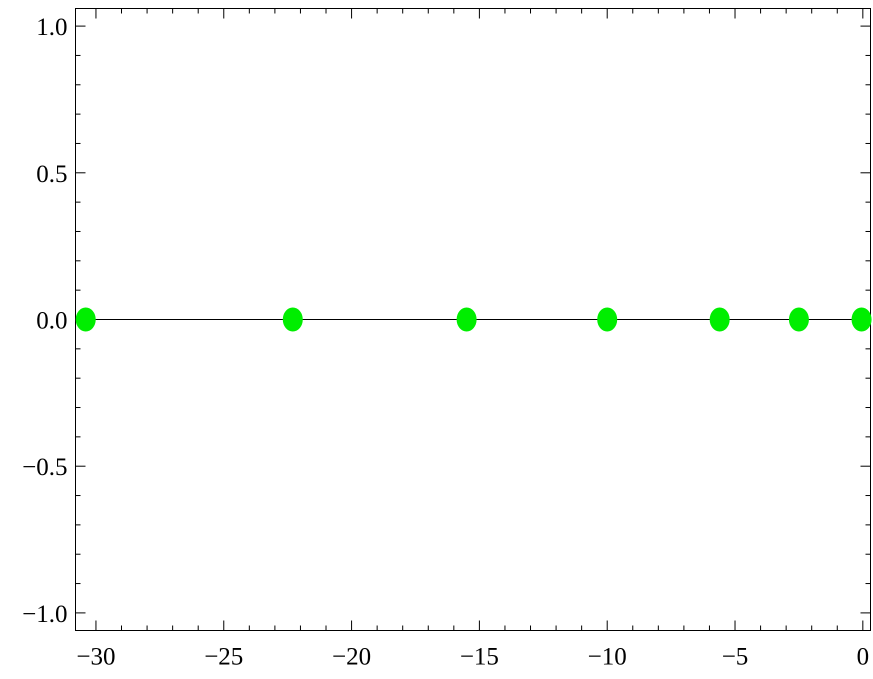 The height and width of the screenshot is (679, 873). I want to click on y-tick-label: 0.0, so click(51, 321).